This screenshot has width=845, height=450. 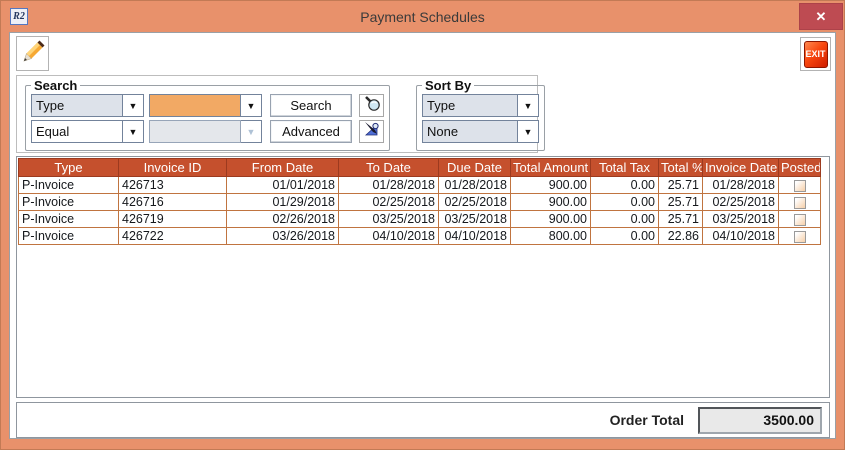 I want to click on window-title: Payment Schedules, so click(x=422, y=16).